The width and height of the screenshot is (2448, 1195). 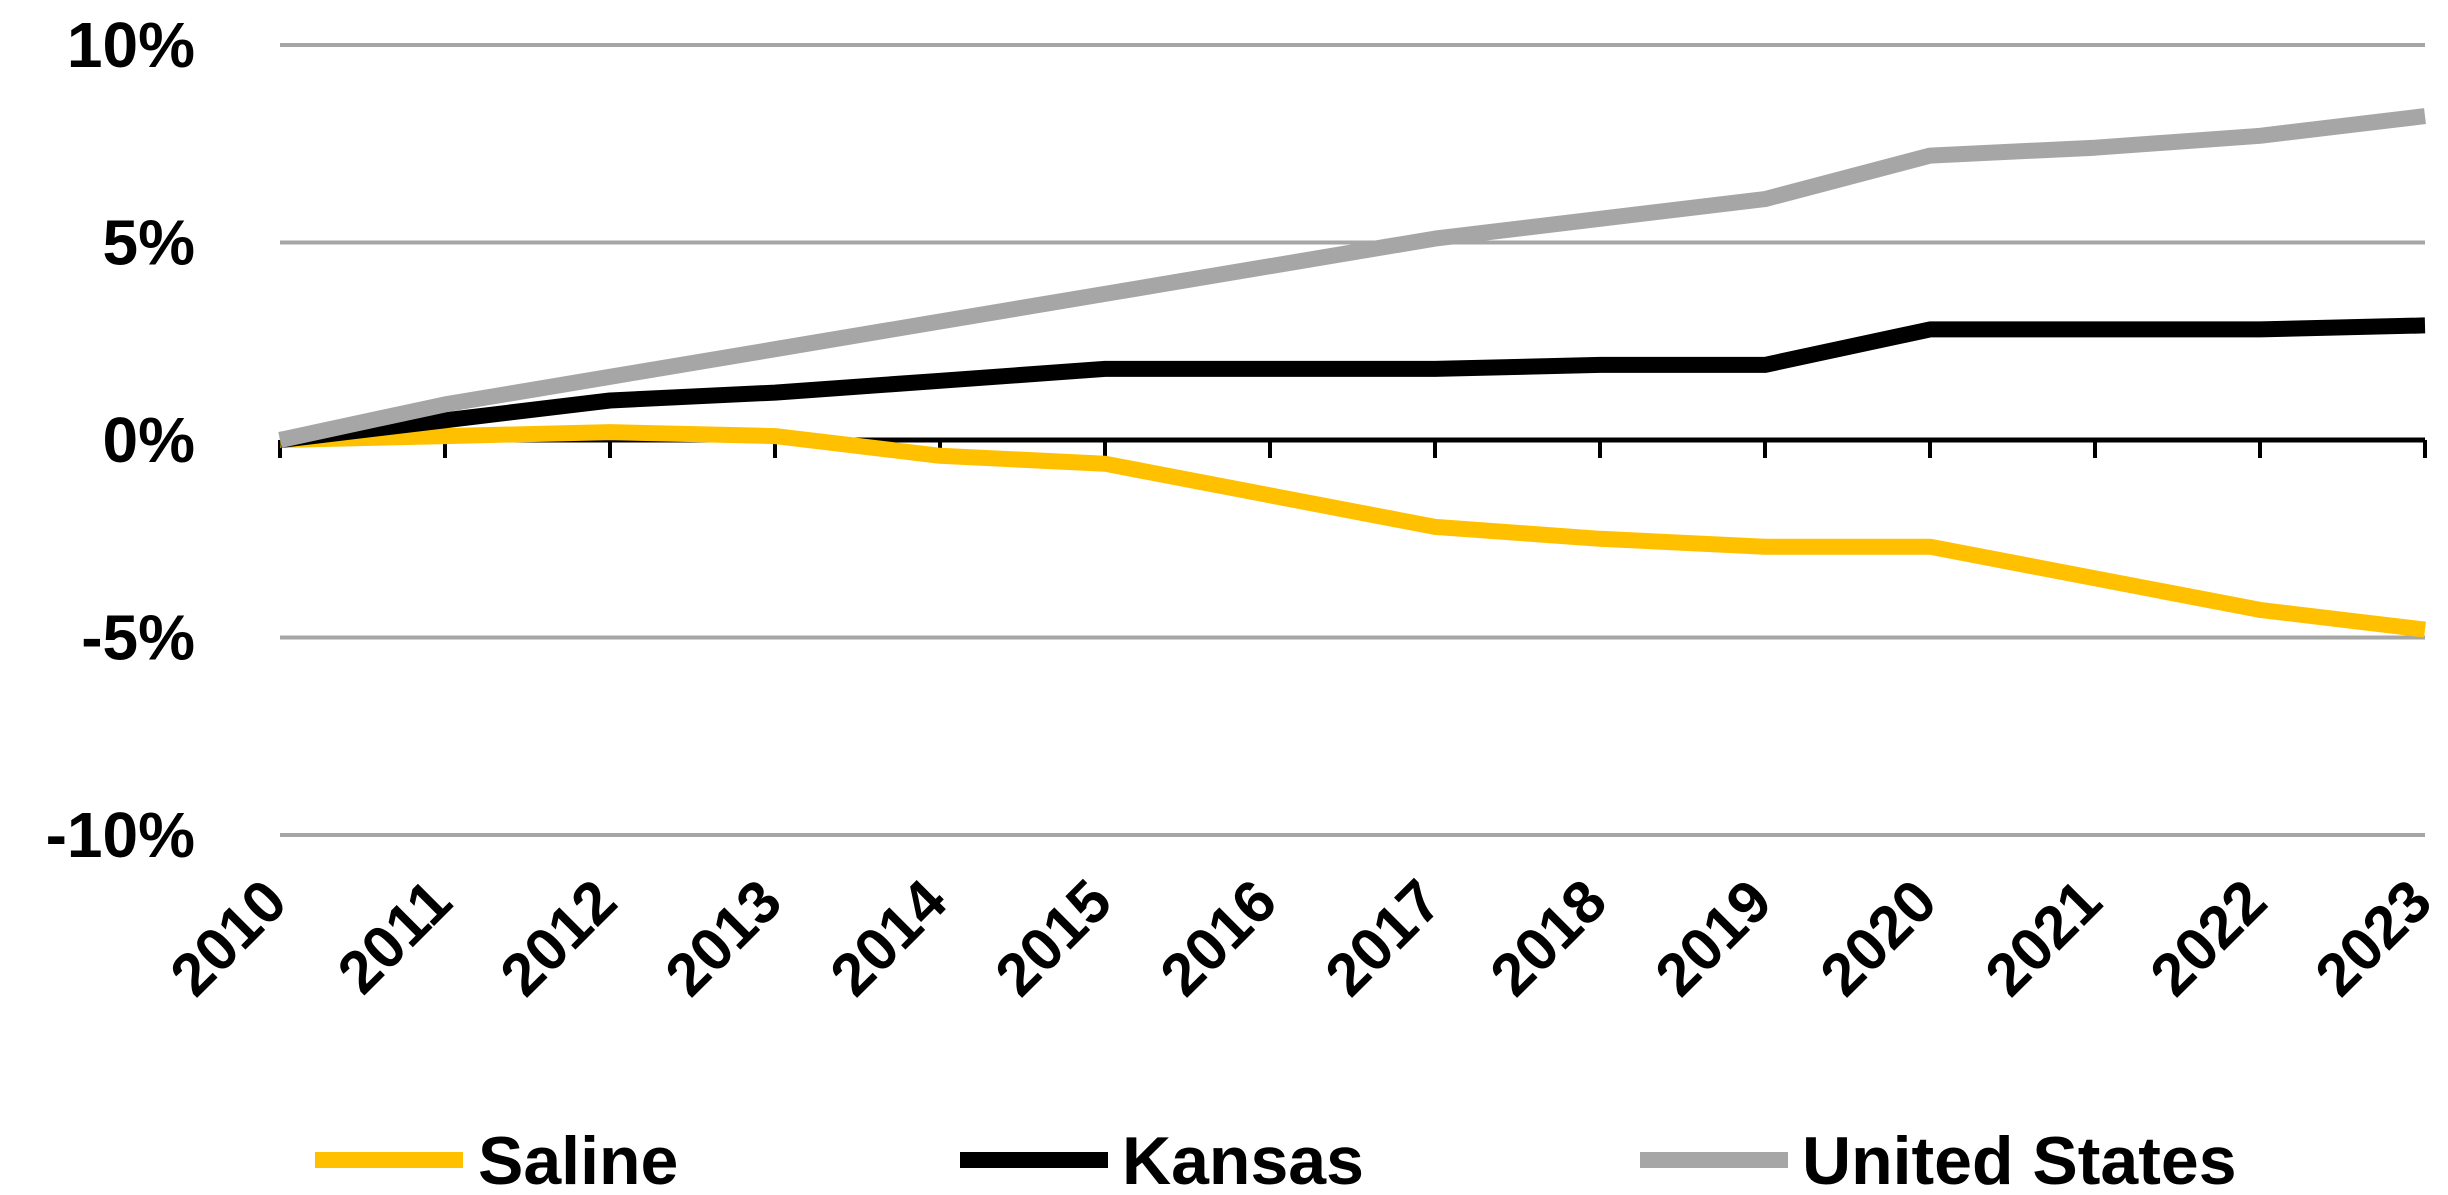 What do you see at coordinates (2043, 938) in the screenshot?
I see `x-tick-label: 2021` at bounding box center [2043, 938].